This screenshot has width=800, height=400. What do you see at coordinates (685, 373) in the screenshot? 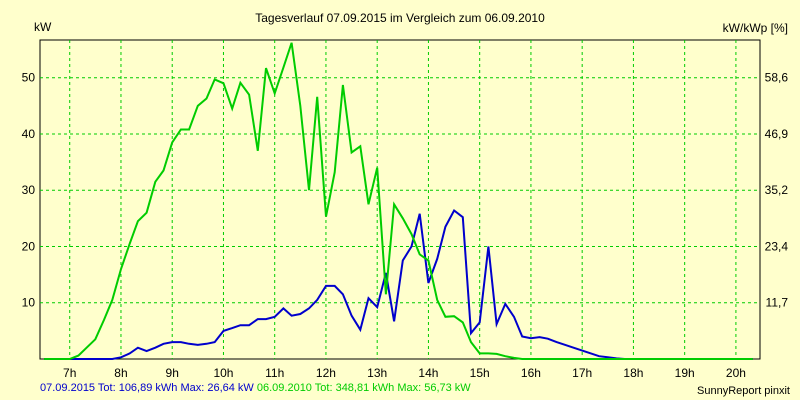
I see `x-tick-label: 19h` at bounding box center [685, 373].